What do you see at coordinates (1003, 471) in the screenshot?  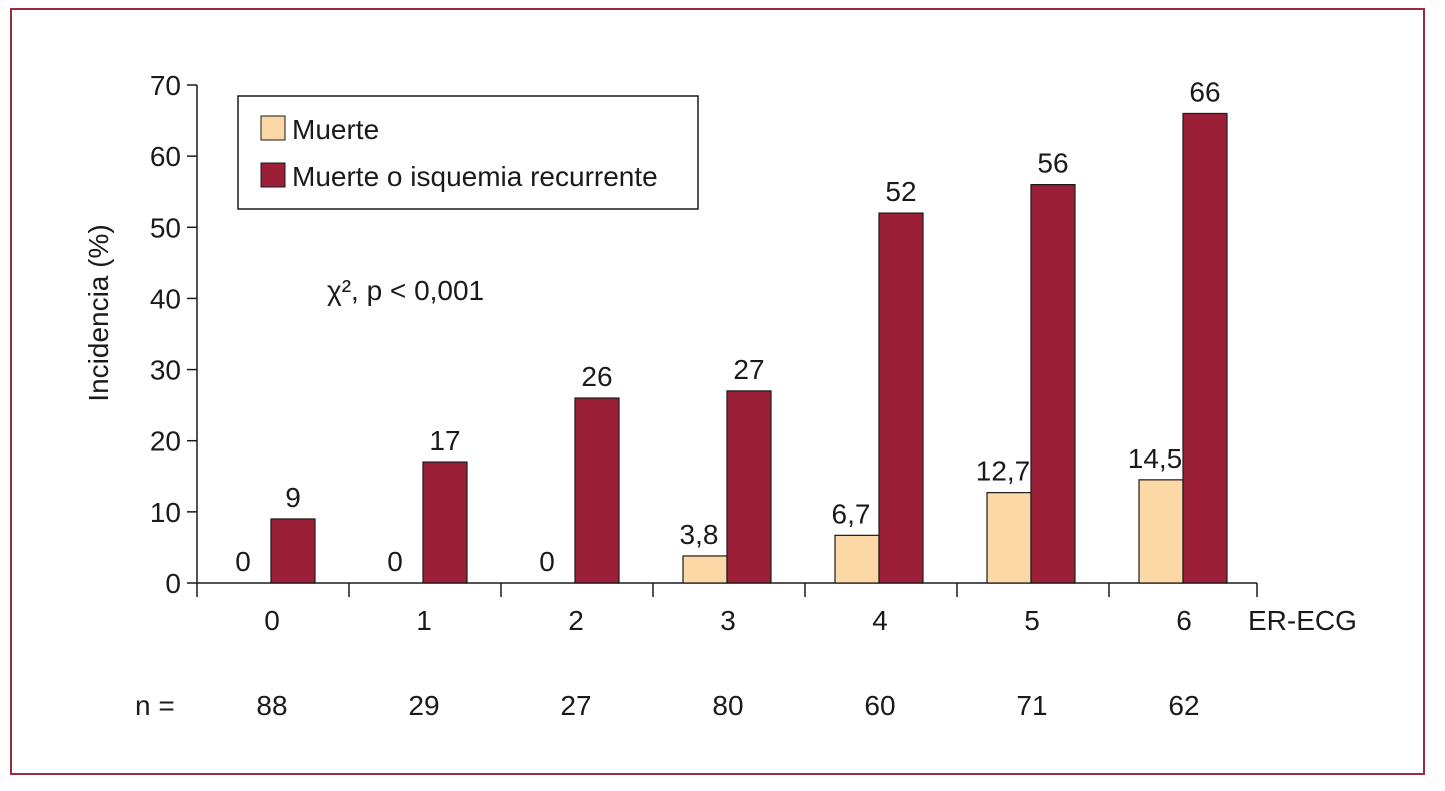 I see `data-label-muerte-5: 12,7` at bounding box center [1003, 471].